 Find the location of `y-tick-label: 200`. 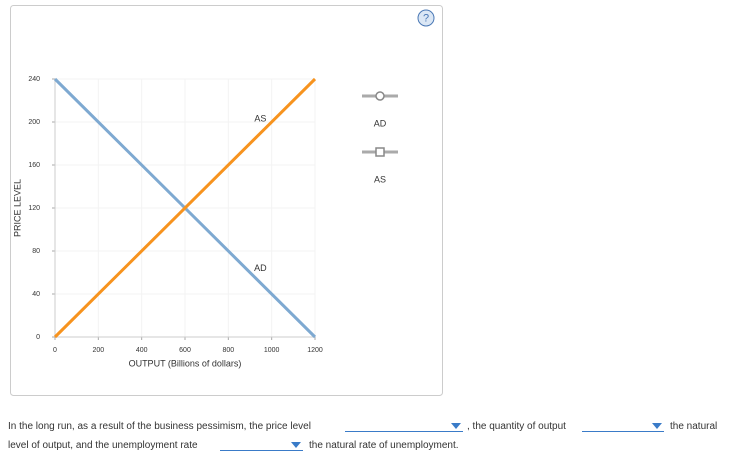

y-tick-label: 200 is located at coordinates (34, 122).